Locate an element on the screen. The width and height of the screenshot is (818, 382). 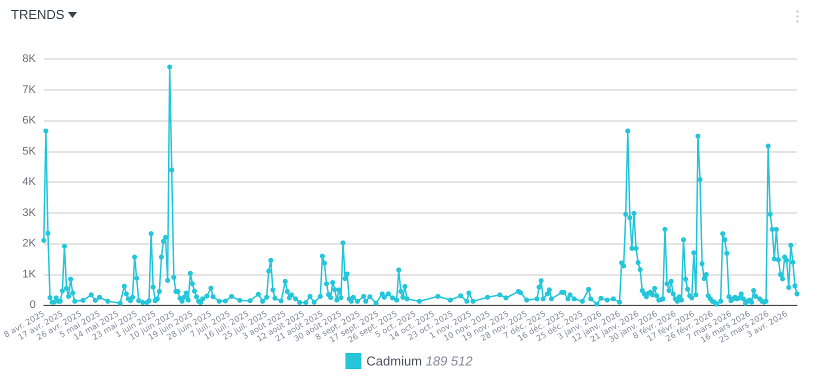
y-tick-label: 3K is located at coordinates (29, 212).